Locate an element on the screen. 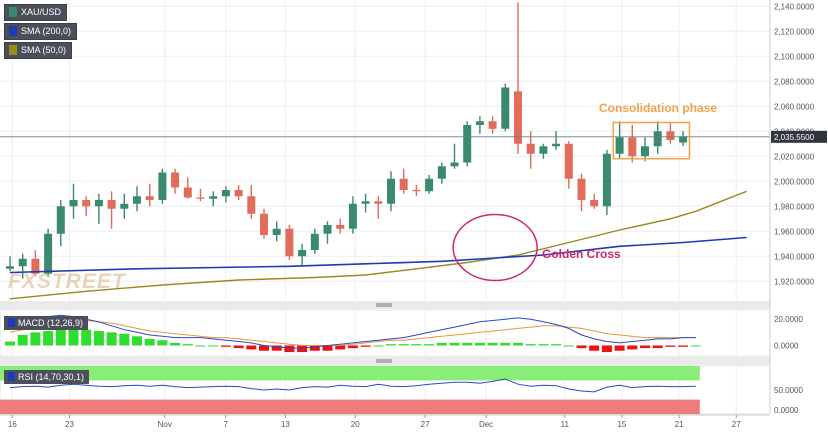 The width and height of the screenshot is (828, 432). legend-label-sma200: SMA (200,0) is located at coordinates (46, 31).